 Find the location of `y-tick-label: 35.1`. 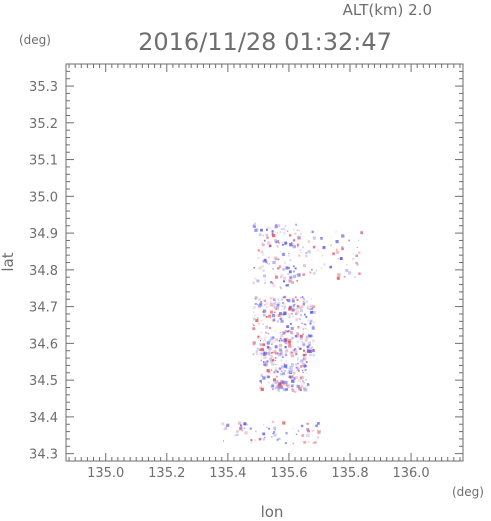

y-tick-label: 35.1 is located at coordinates (43, 161).